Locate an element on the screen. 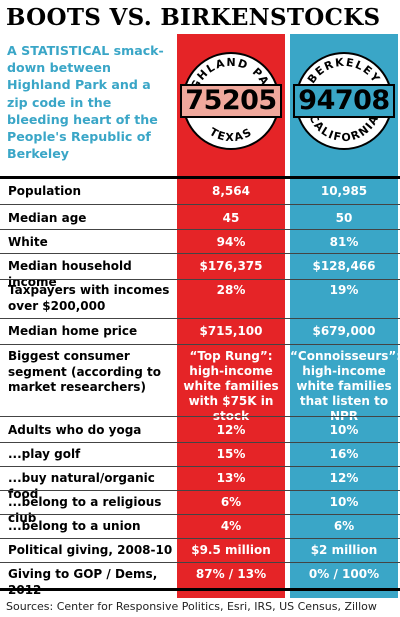 This screenshot has width=400, height=617. berkeley-zip: 94708 is located at coordinates (344, 101).